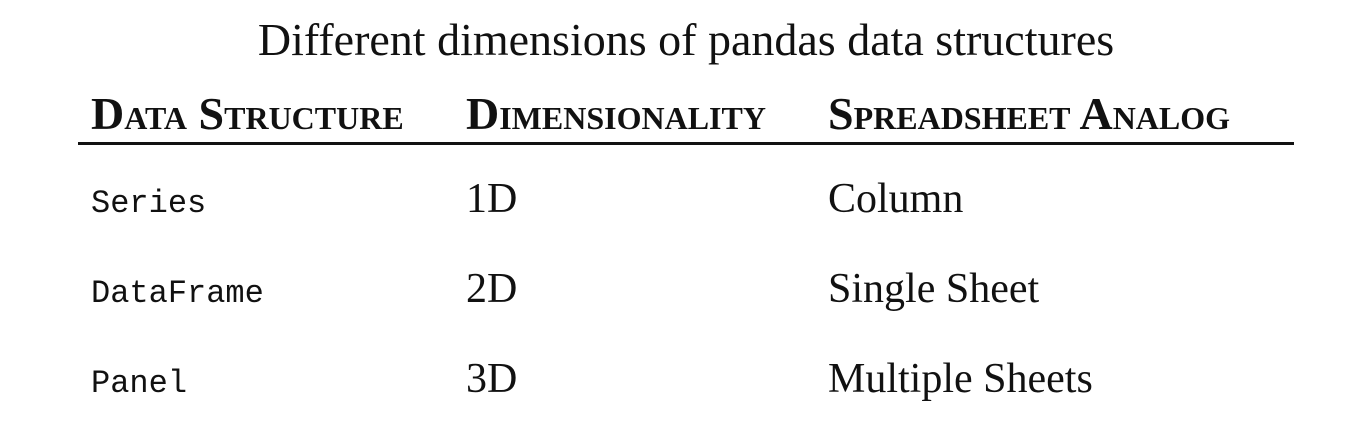 This screenshot has height=424, width=1352. I want to click on cell-structure-name: Series, so click(149, 203).